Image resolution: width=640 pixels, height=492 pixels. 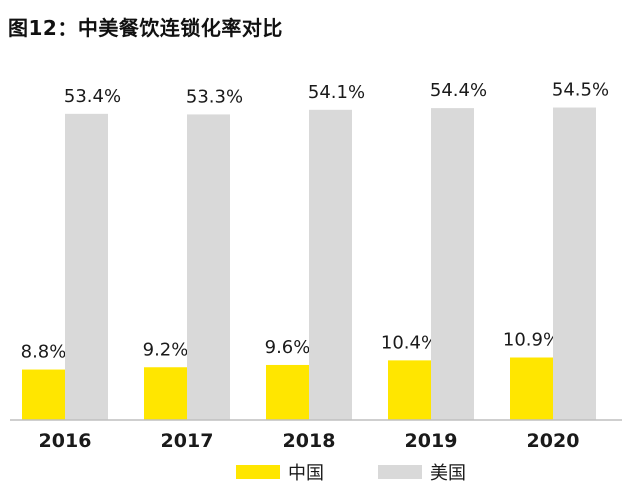 I want to click on x-tick-label-2018: 2018, so click(x=309, y=441).